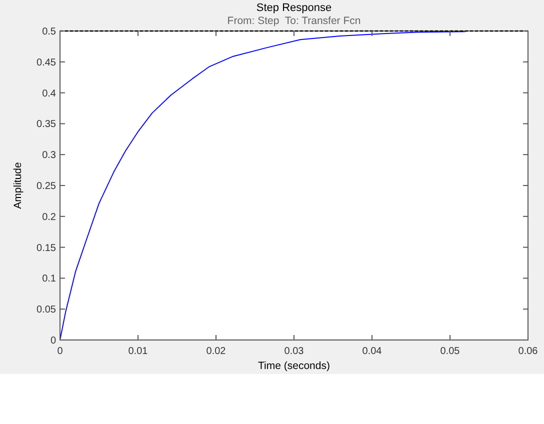 This screenshot has width=544, height=424. I want to click on y-tick-label: 0.35, so click(46, 124).